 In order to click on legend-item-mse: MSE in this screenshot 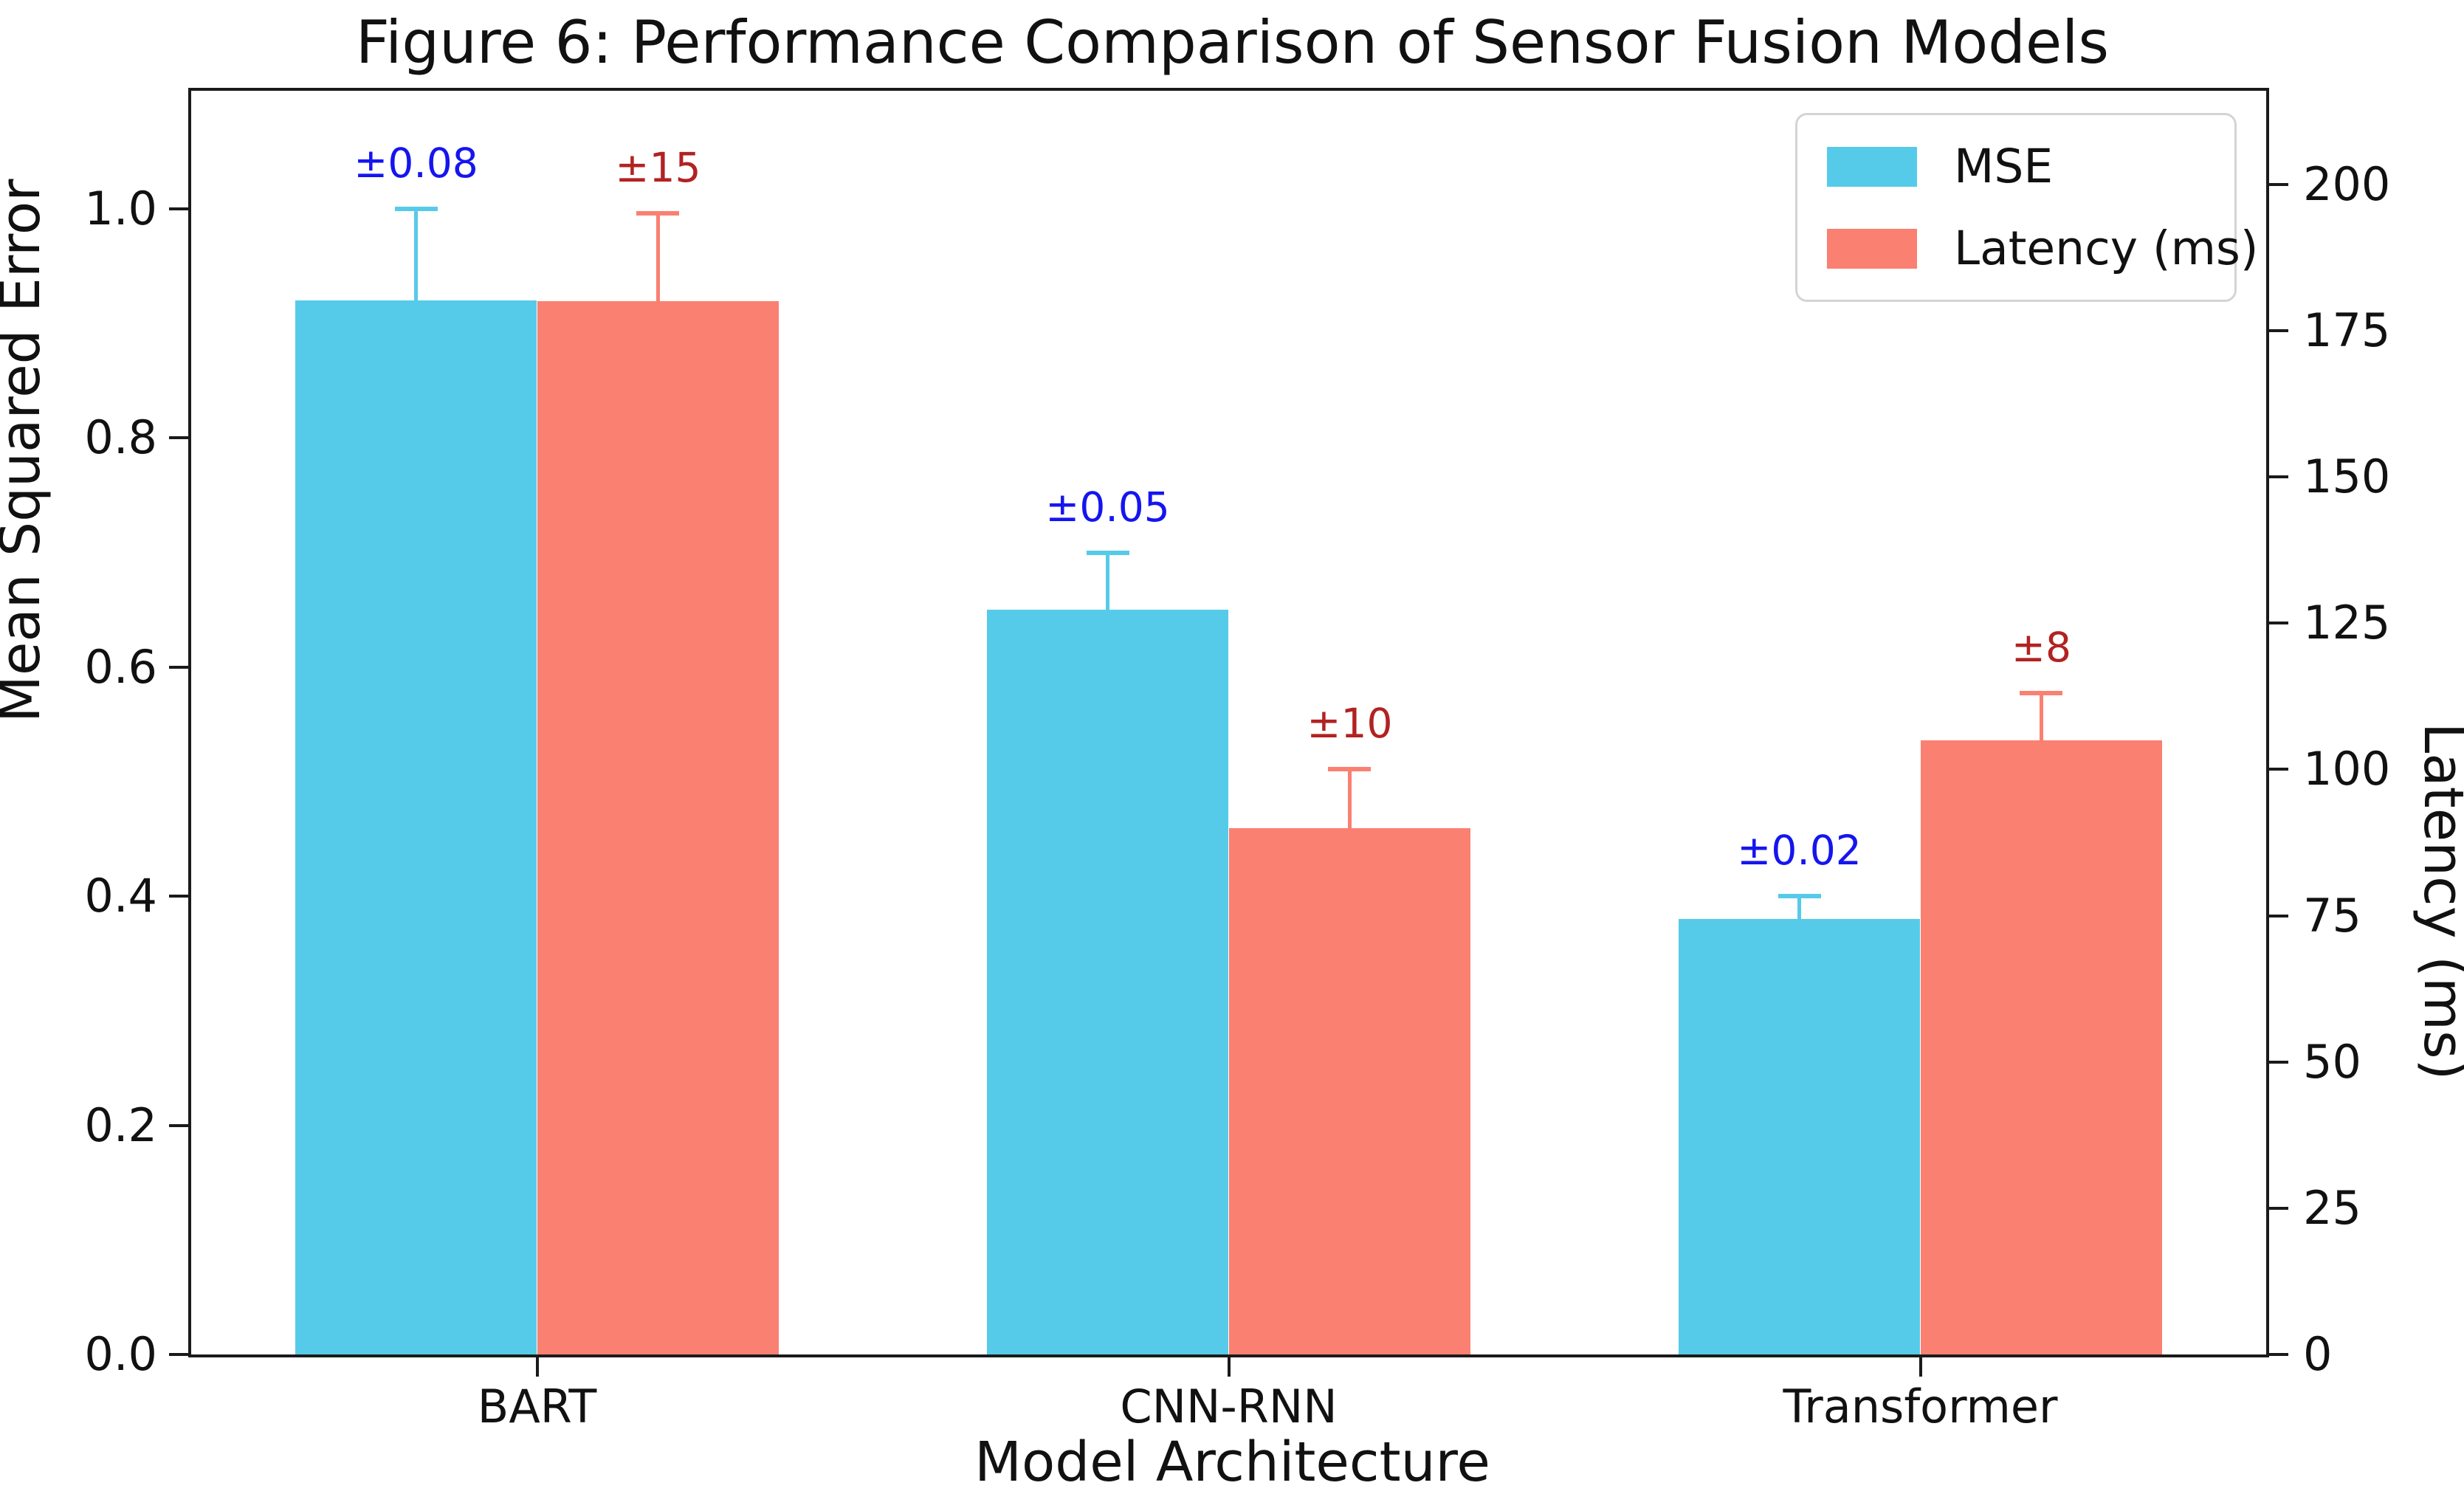, I will do `click(2016, 167)`.